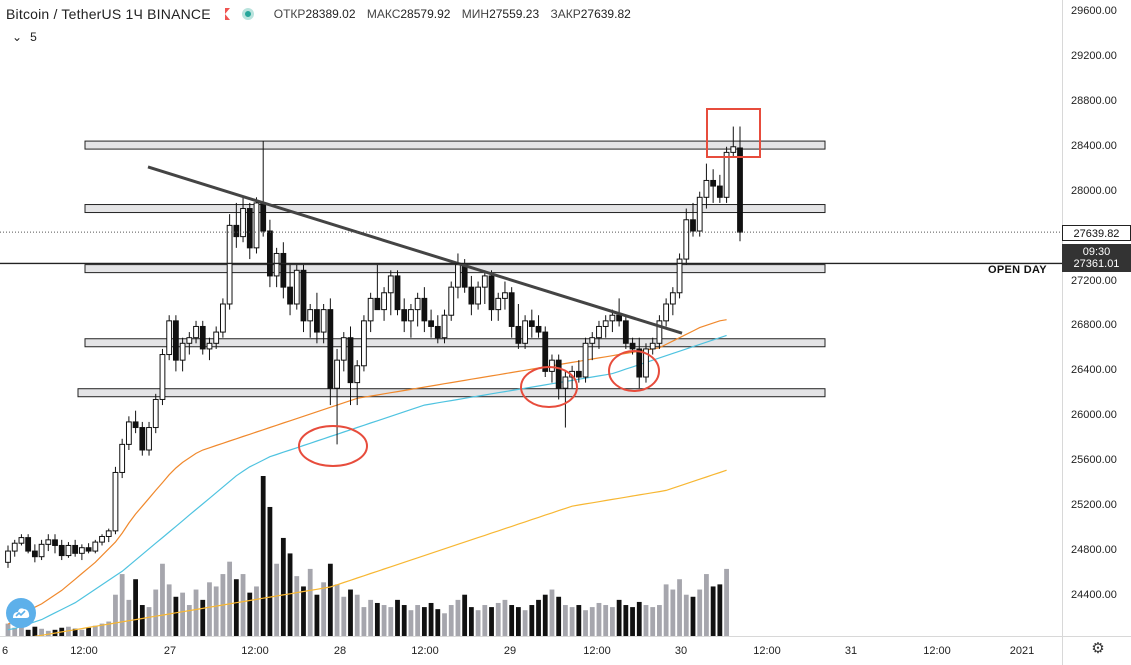 This screenshot has height=665, width=1131. I want to click on close-value: 27639.82, so click(605, 14).